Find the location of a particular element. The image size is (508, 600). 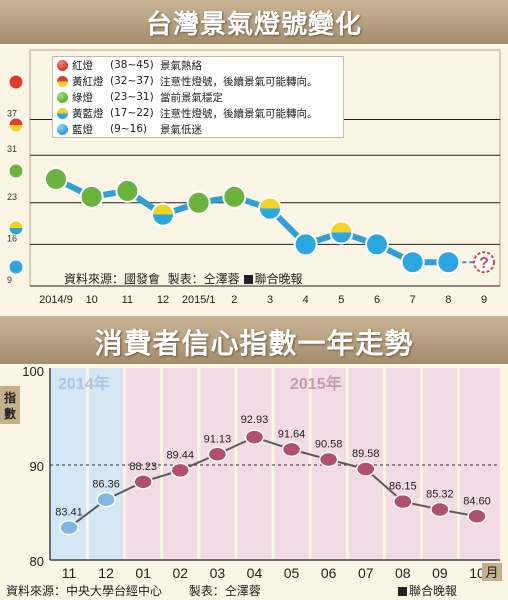

x-tick-label: 5 is located at coordinates (341, 300).